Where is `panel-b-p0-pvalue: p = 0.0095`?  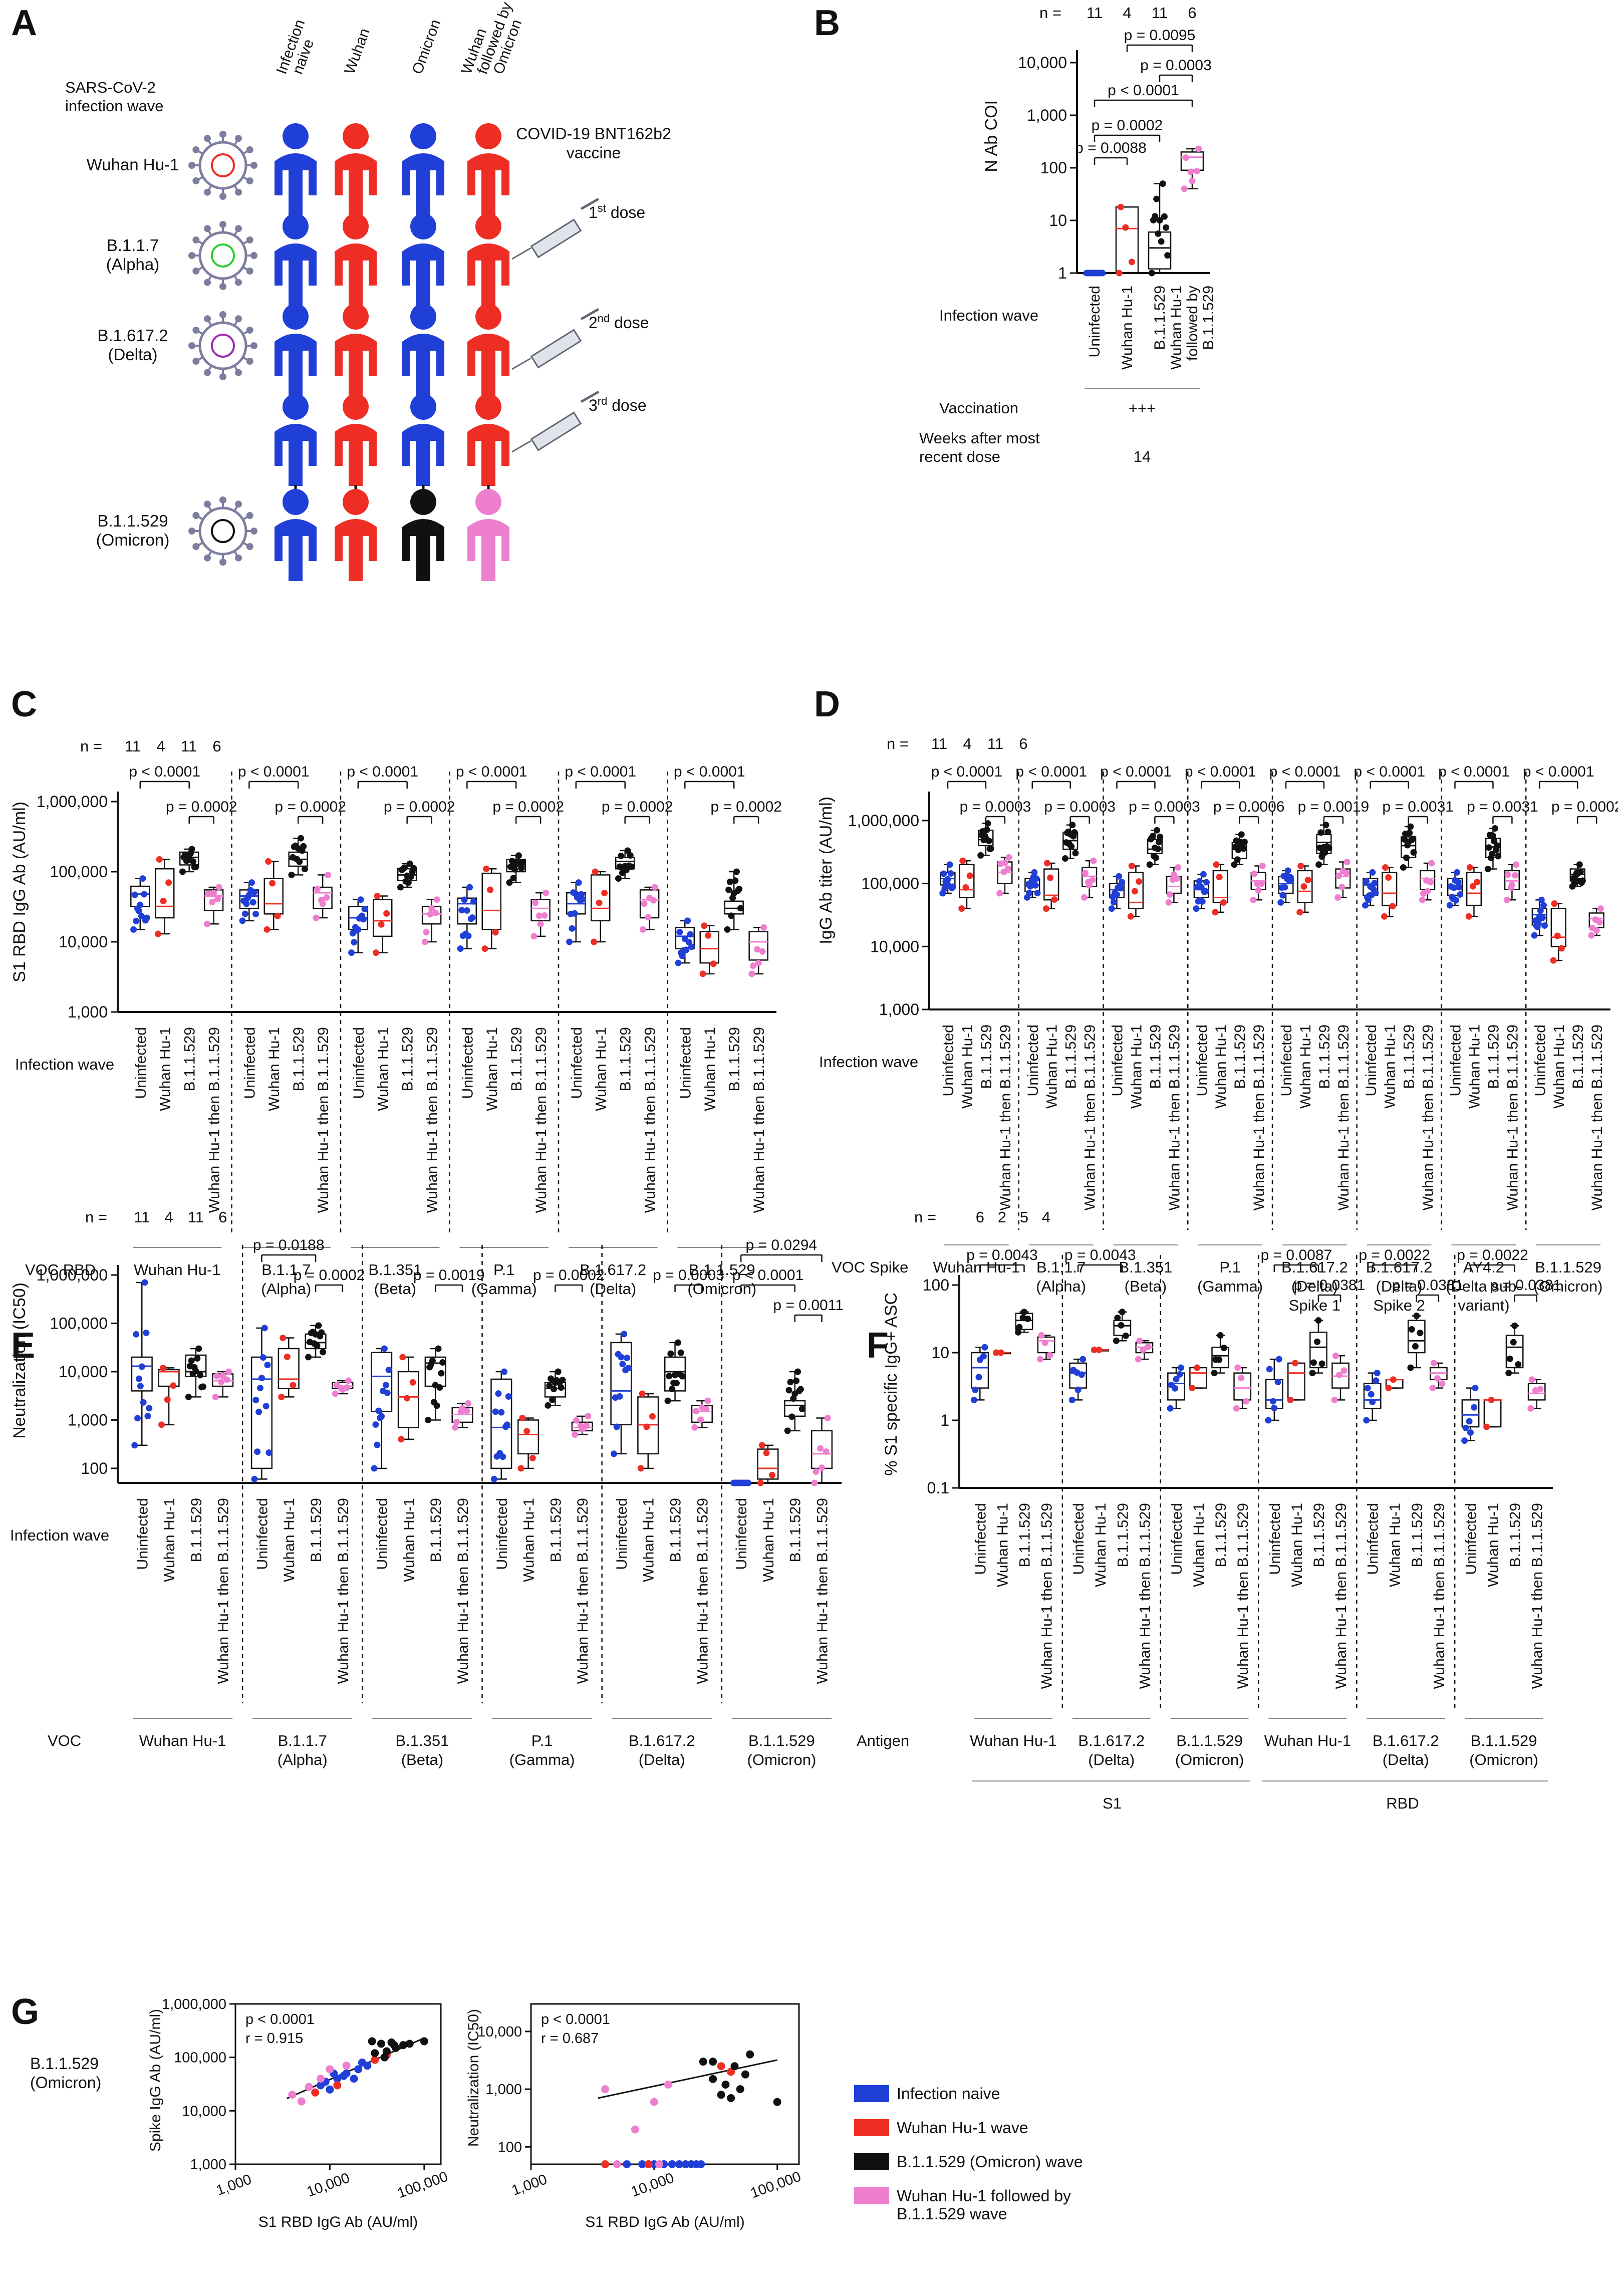 panel-b-p0-pvalue: p = 0.0095 is located at coordinates (1160, 35).